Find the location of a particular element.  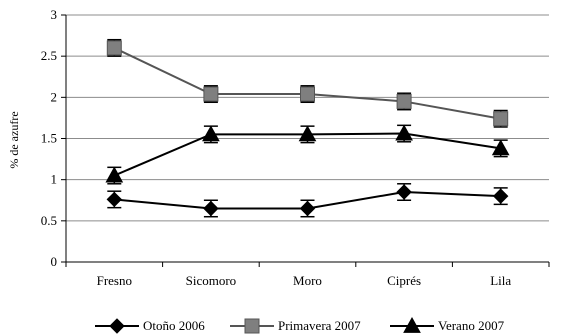

y-tick-label: 0.5 is located at coordinates (49, 220).